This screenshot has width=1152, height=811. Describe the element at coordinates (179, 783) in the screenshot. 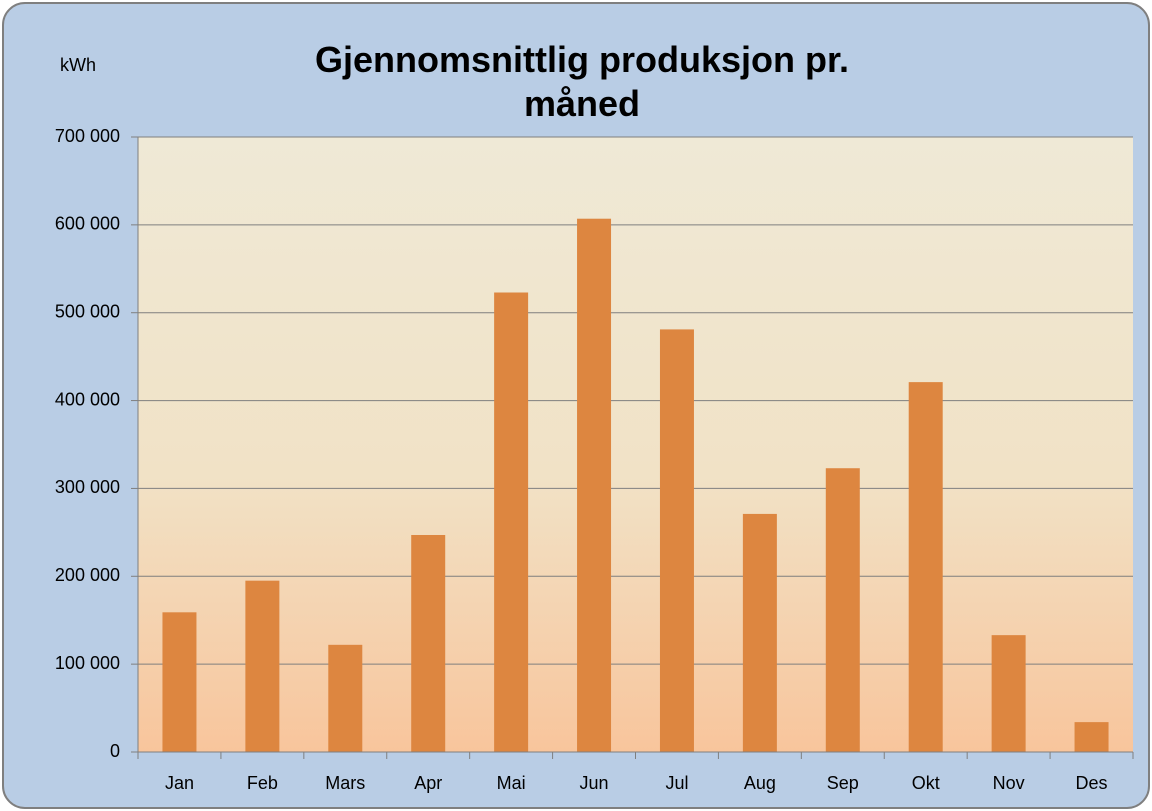

I see `x-tick-label: Jan` at that location.